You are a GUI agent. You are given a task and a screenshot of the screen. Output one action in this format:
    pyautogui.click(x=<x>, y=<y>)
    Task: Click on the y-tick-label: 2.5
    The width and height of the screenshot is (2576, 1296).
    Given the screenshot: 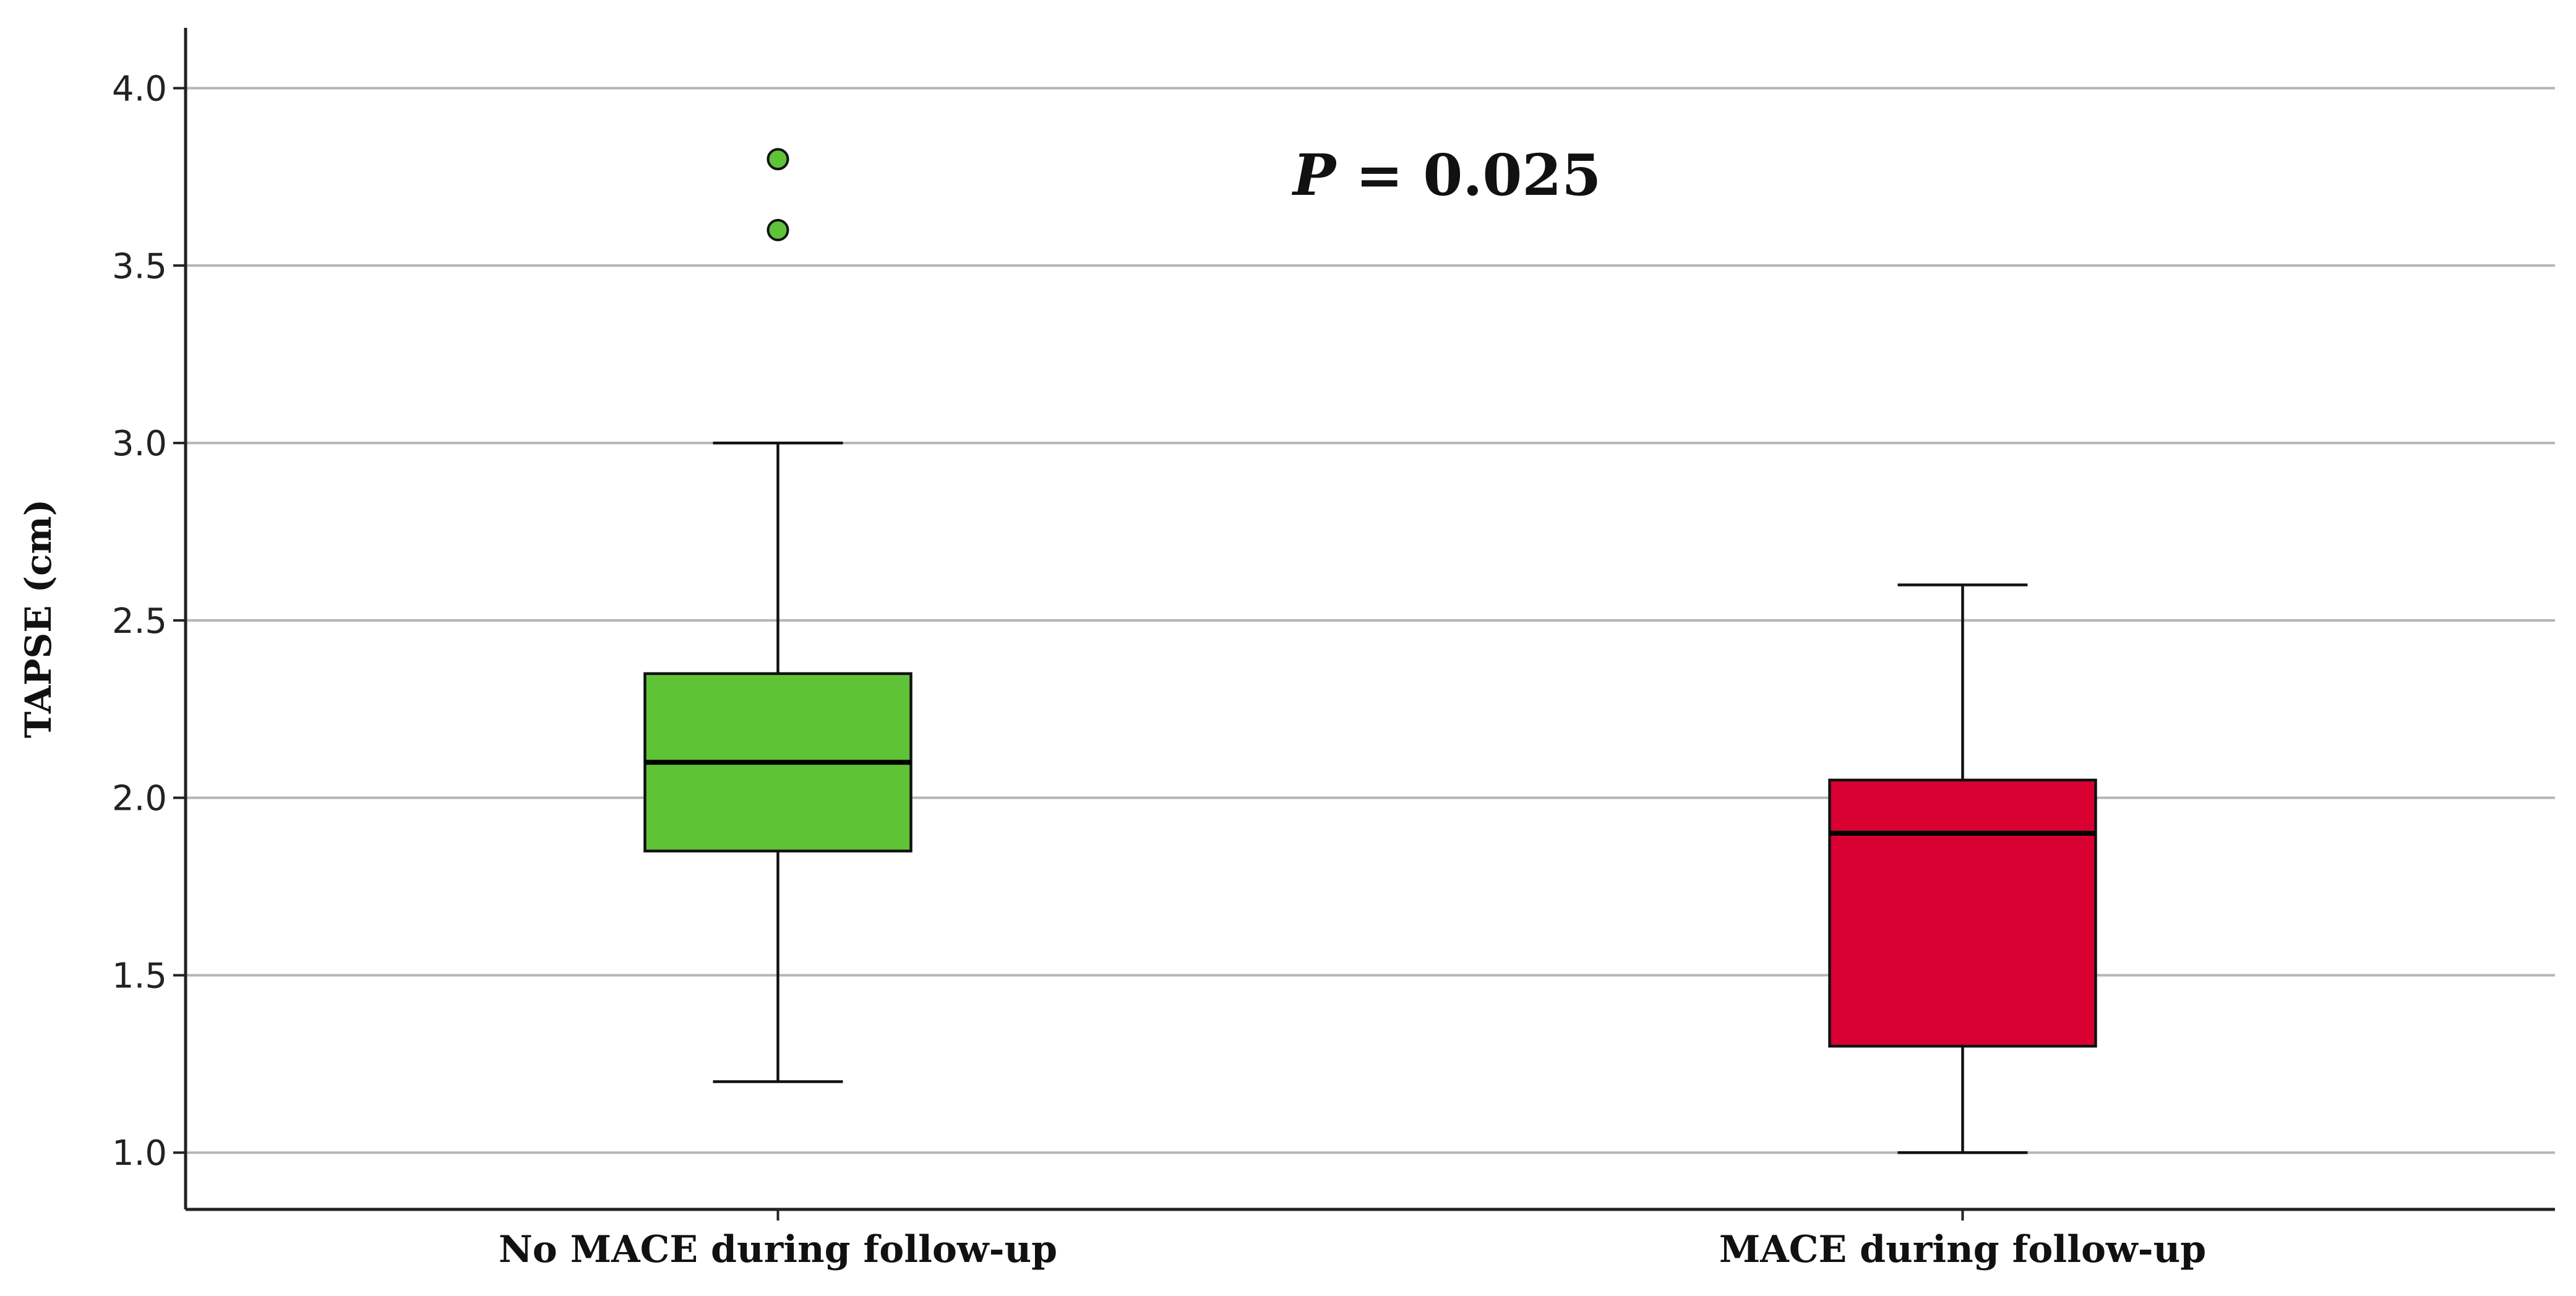 What is the action you would take?
    pyautogui.click(x=139, y=621)
    